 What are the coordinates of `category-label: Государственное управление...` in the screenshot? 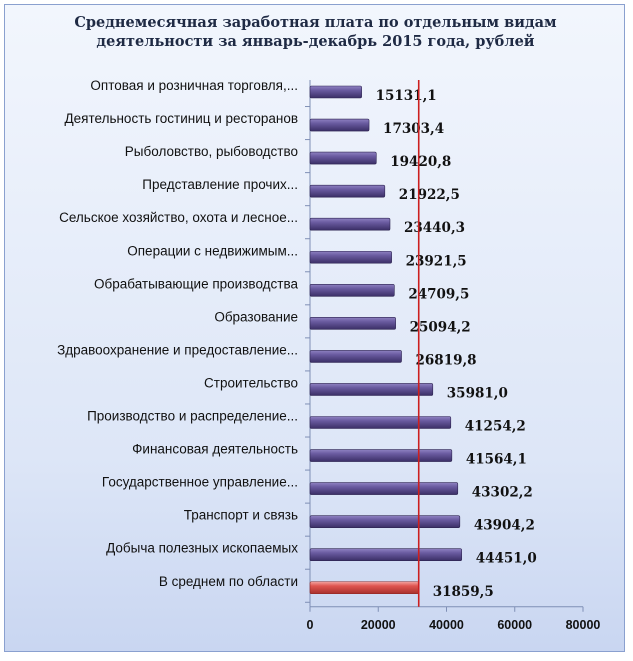 It's located at (200, 482).